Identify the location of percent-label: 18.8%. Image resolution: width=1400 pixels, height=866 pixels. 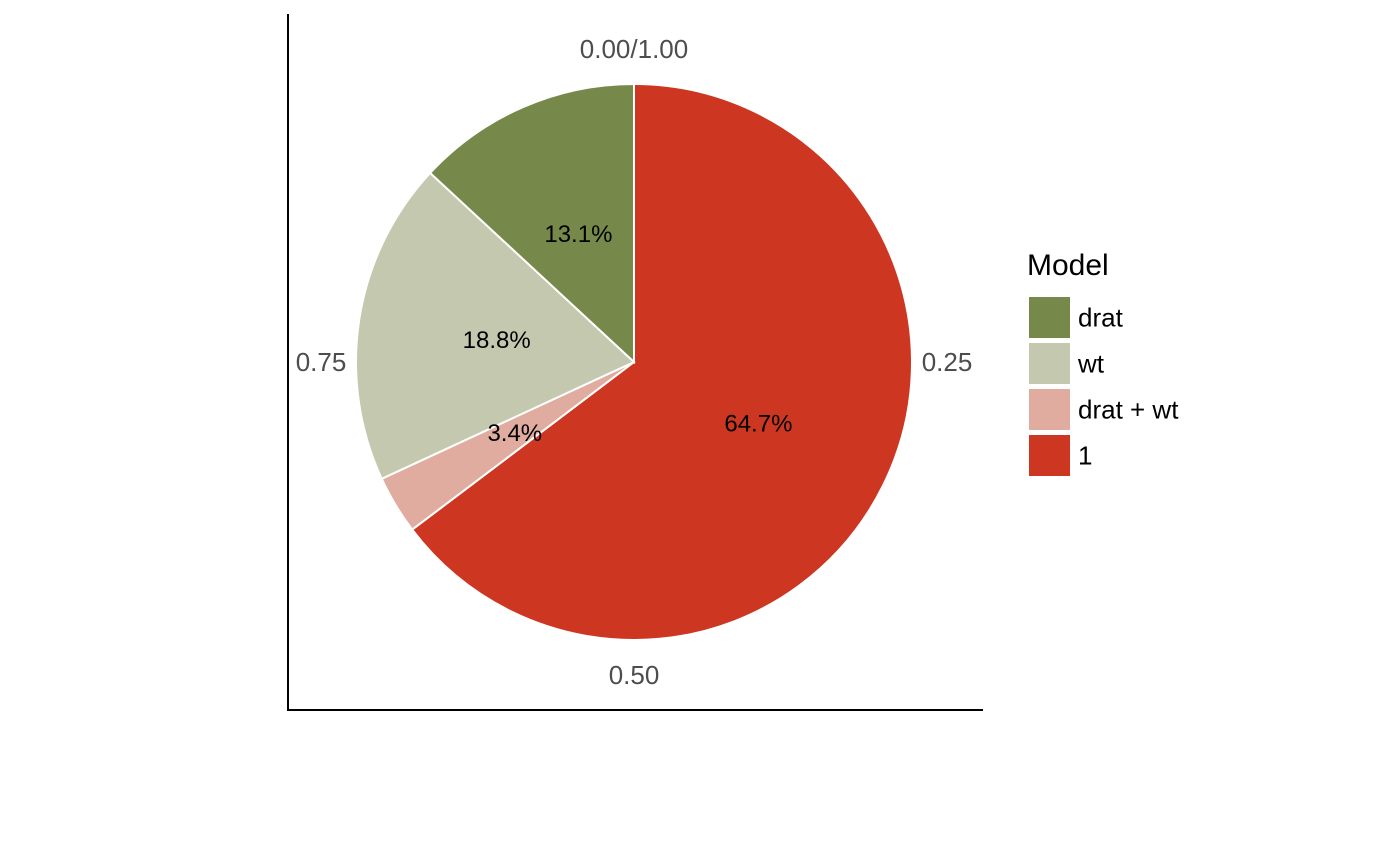
(497, 340).